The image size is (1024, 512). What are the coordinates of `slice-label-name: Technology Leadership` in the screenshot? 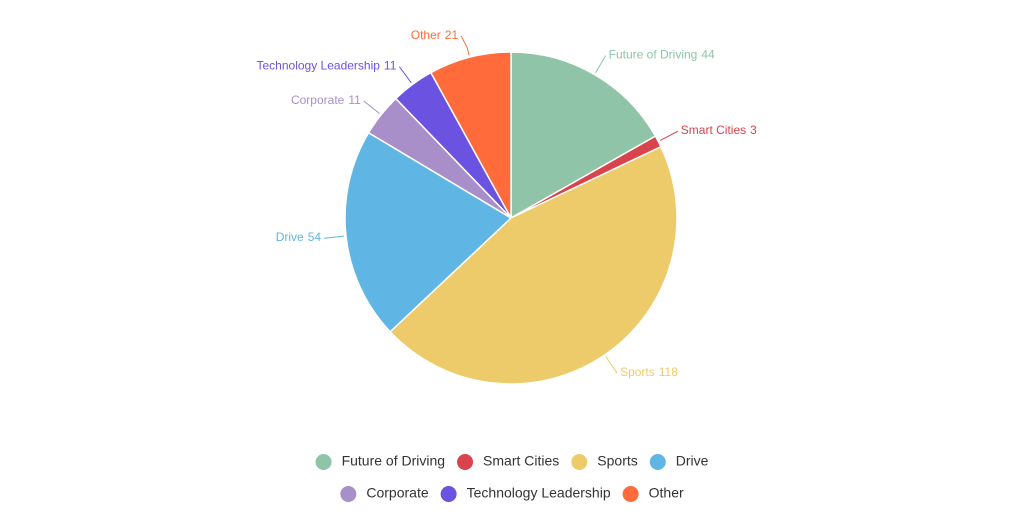 It's located at (319, 66).